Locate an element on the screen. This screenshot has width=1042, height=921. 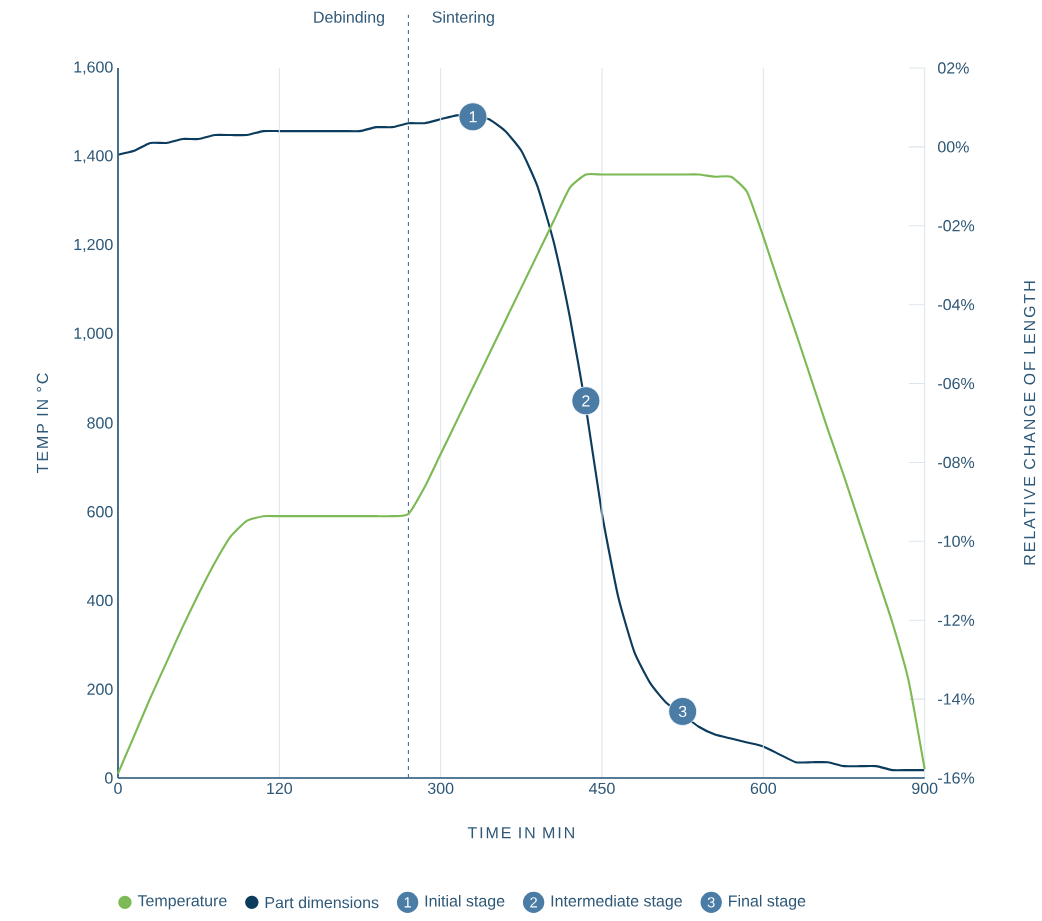
y-tick-label: 0 is located at coordinates (109, 778).